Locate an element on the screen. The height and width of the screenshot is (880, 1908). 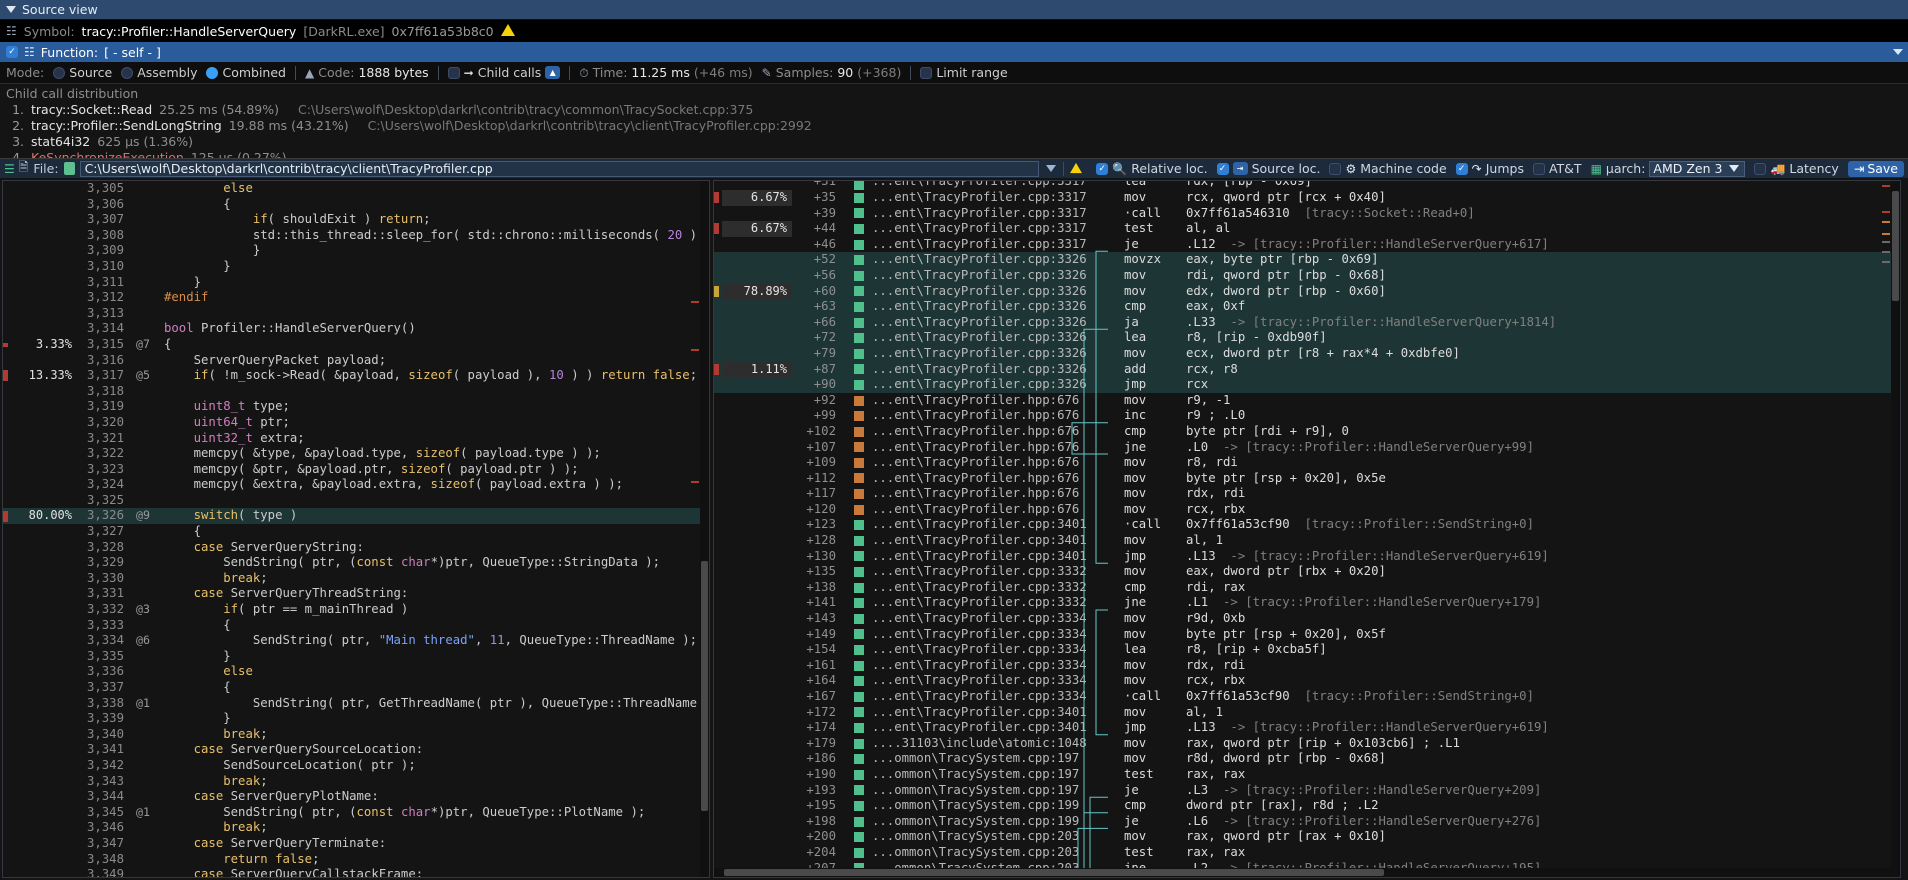
source-line-row: 3,333 { is located at coordinates (356, 626).